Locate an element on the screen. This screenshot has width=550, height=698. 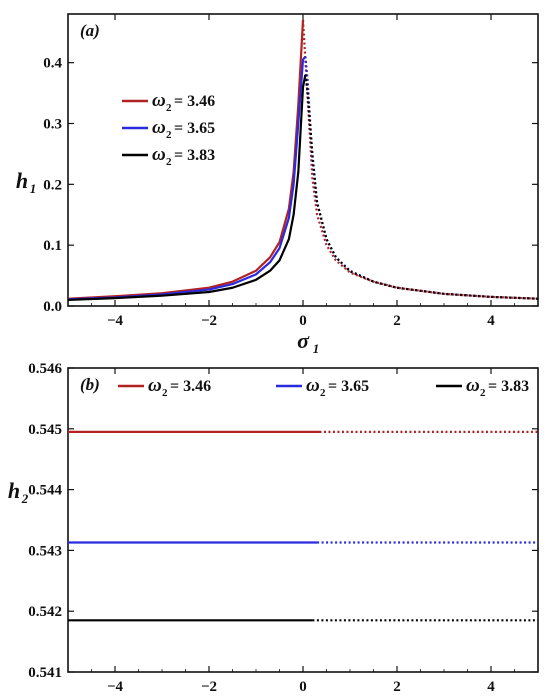
y-tick-label: 0.544 is located at coordinates (45, 491).